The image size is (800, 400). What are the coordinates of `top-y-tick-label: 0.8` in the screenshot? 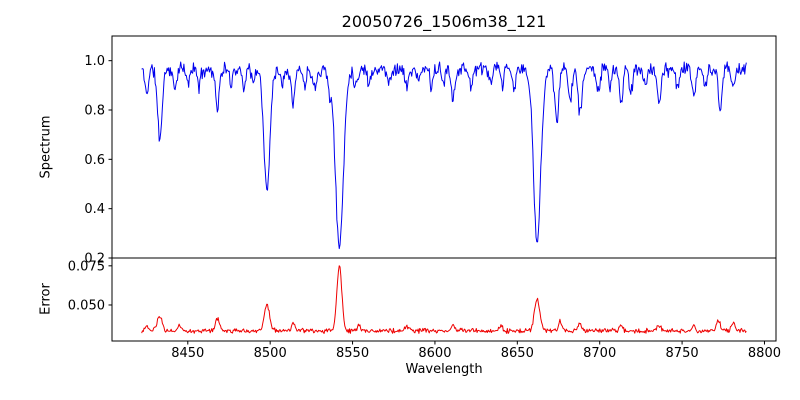 It's located at (94, 111).